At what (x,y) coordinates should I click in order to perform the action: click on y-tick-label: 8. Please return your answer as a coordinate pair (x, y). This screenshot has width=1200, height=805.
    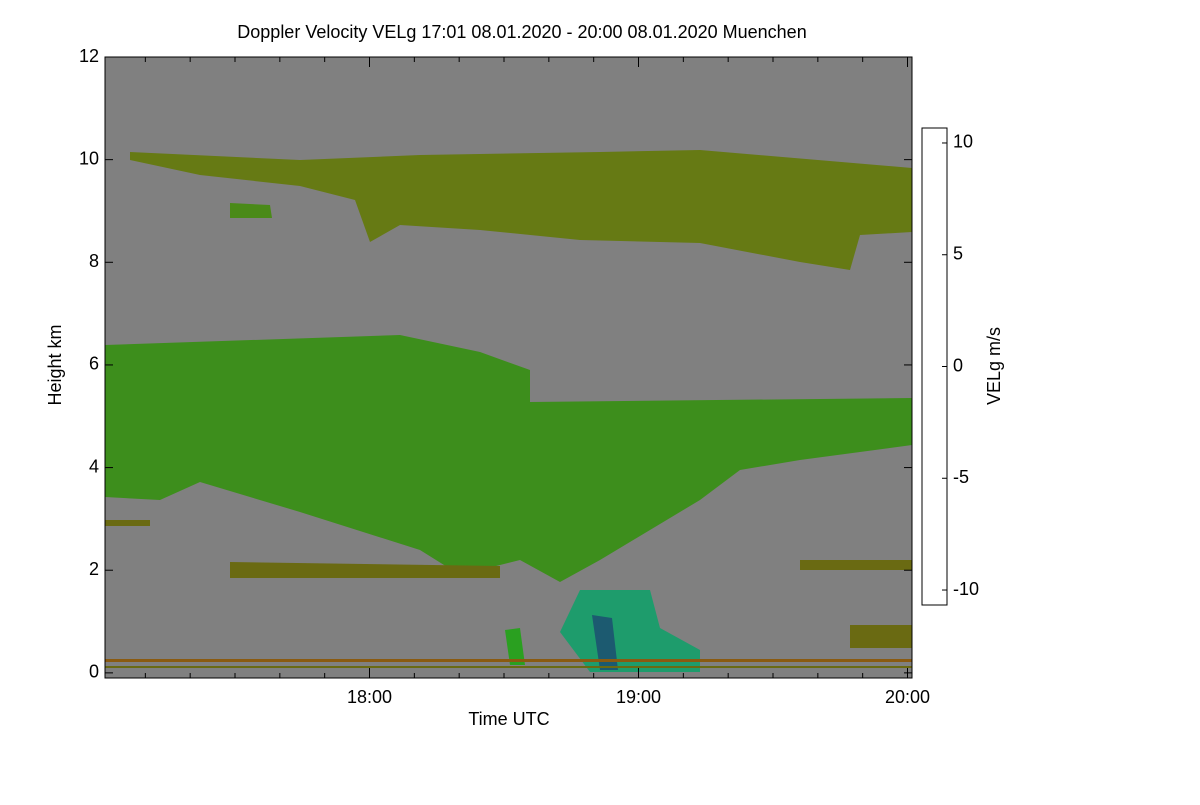
    Looking at the image, I should click on (94, 261).